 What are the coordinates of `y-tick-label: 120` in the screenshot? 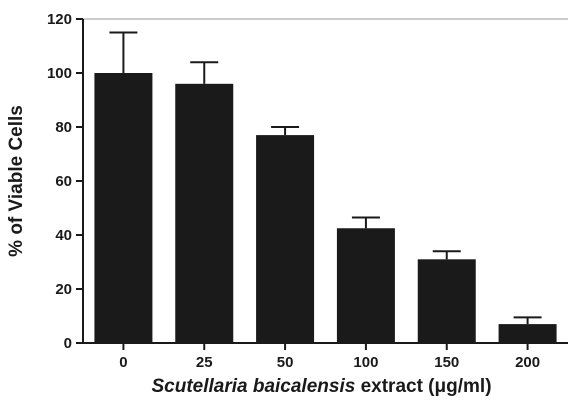 It's located at (59, 19).